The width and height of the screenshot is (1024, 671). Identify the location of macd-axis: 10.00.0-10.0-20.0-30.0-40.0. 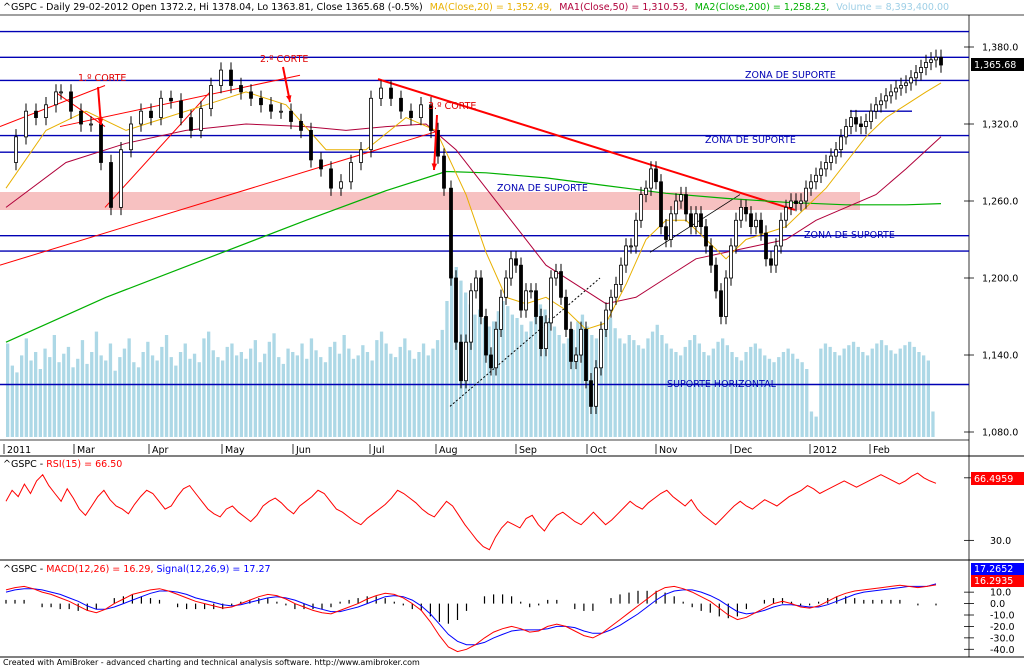
(989, 622).